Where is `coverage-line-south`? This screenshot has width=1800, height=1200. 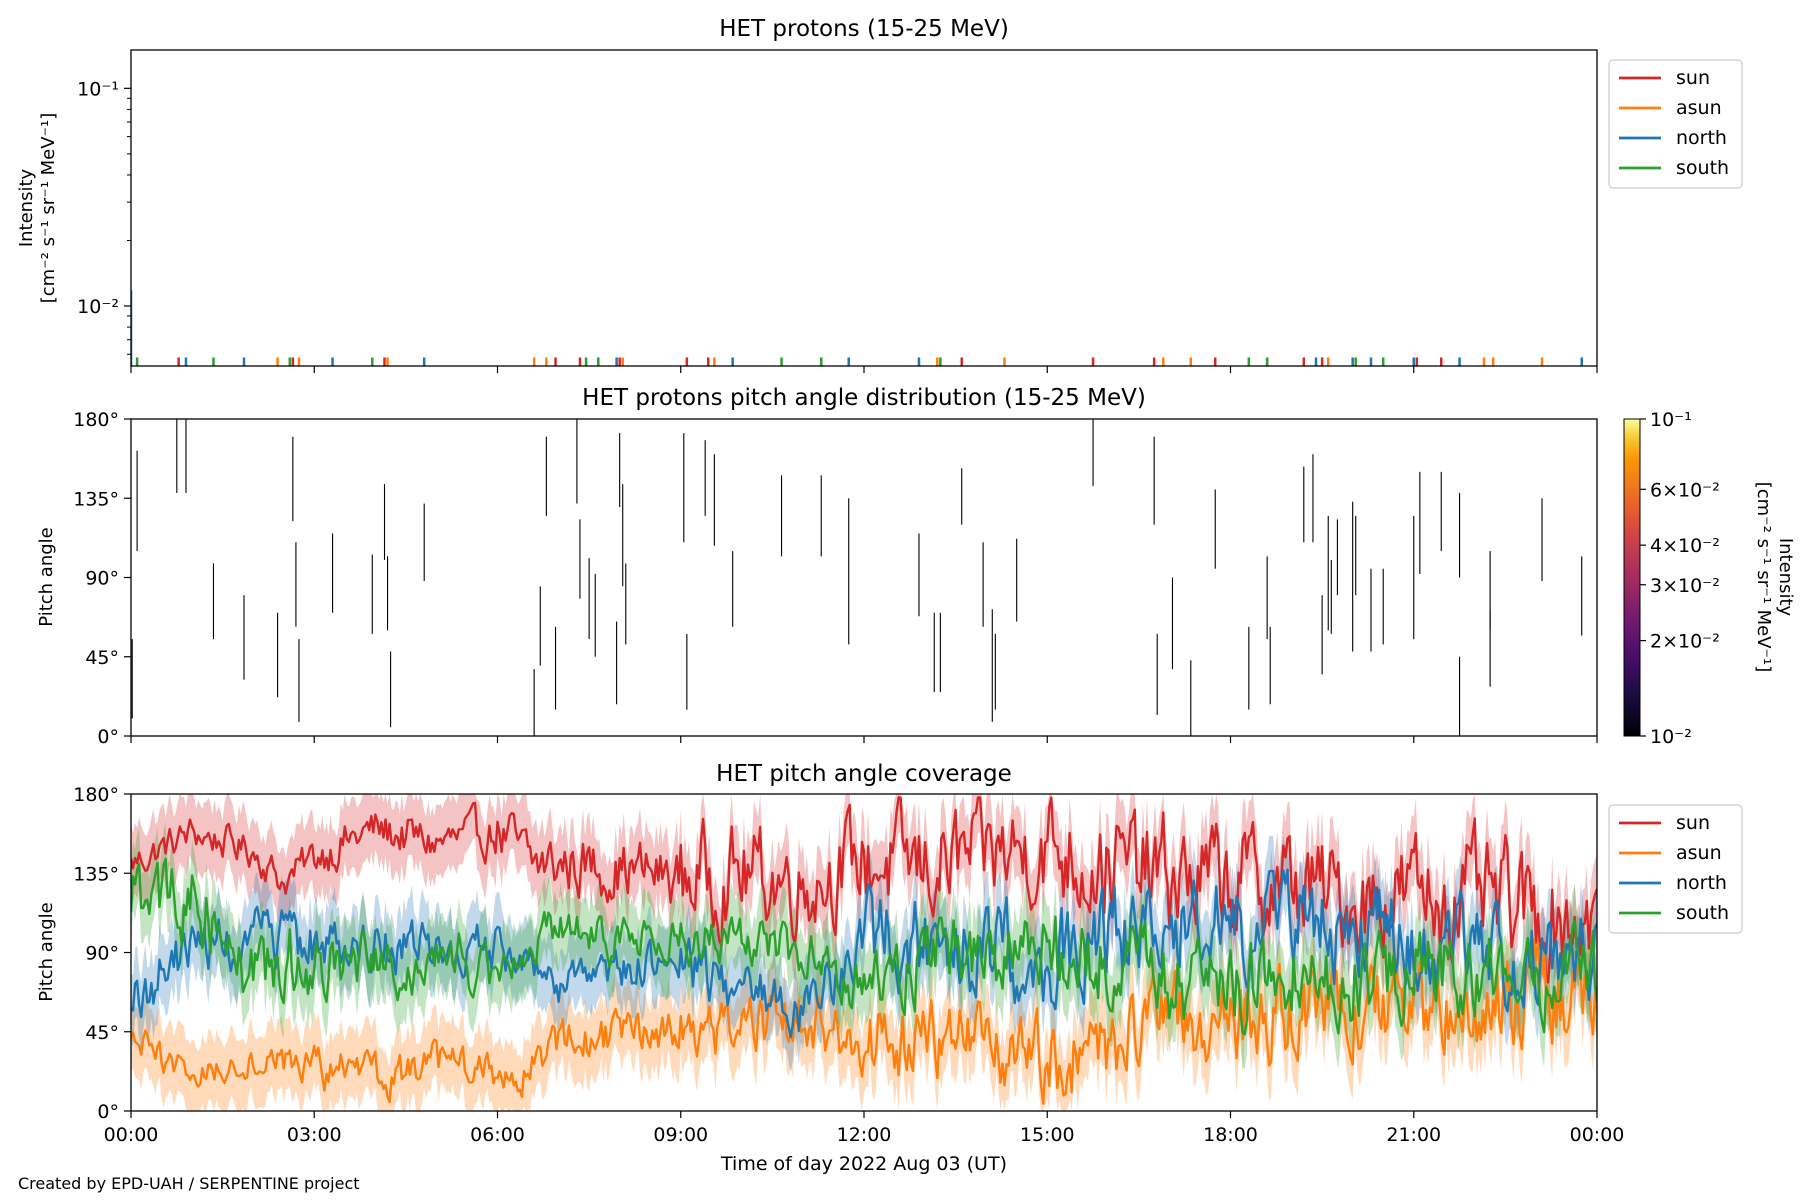
coverage-line-south is located at coordinates (864, 946).